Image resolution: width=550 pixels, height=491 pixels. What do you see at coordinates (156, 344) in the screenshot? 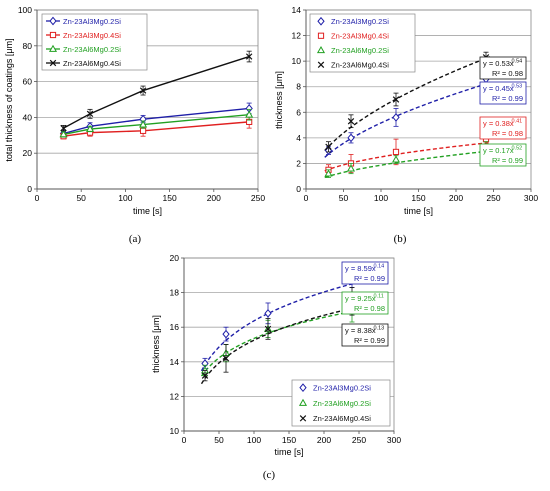
I see `y-axis-title: thickness [μm]` at bounding box center [156, 344].